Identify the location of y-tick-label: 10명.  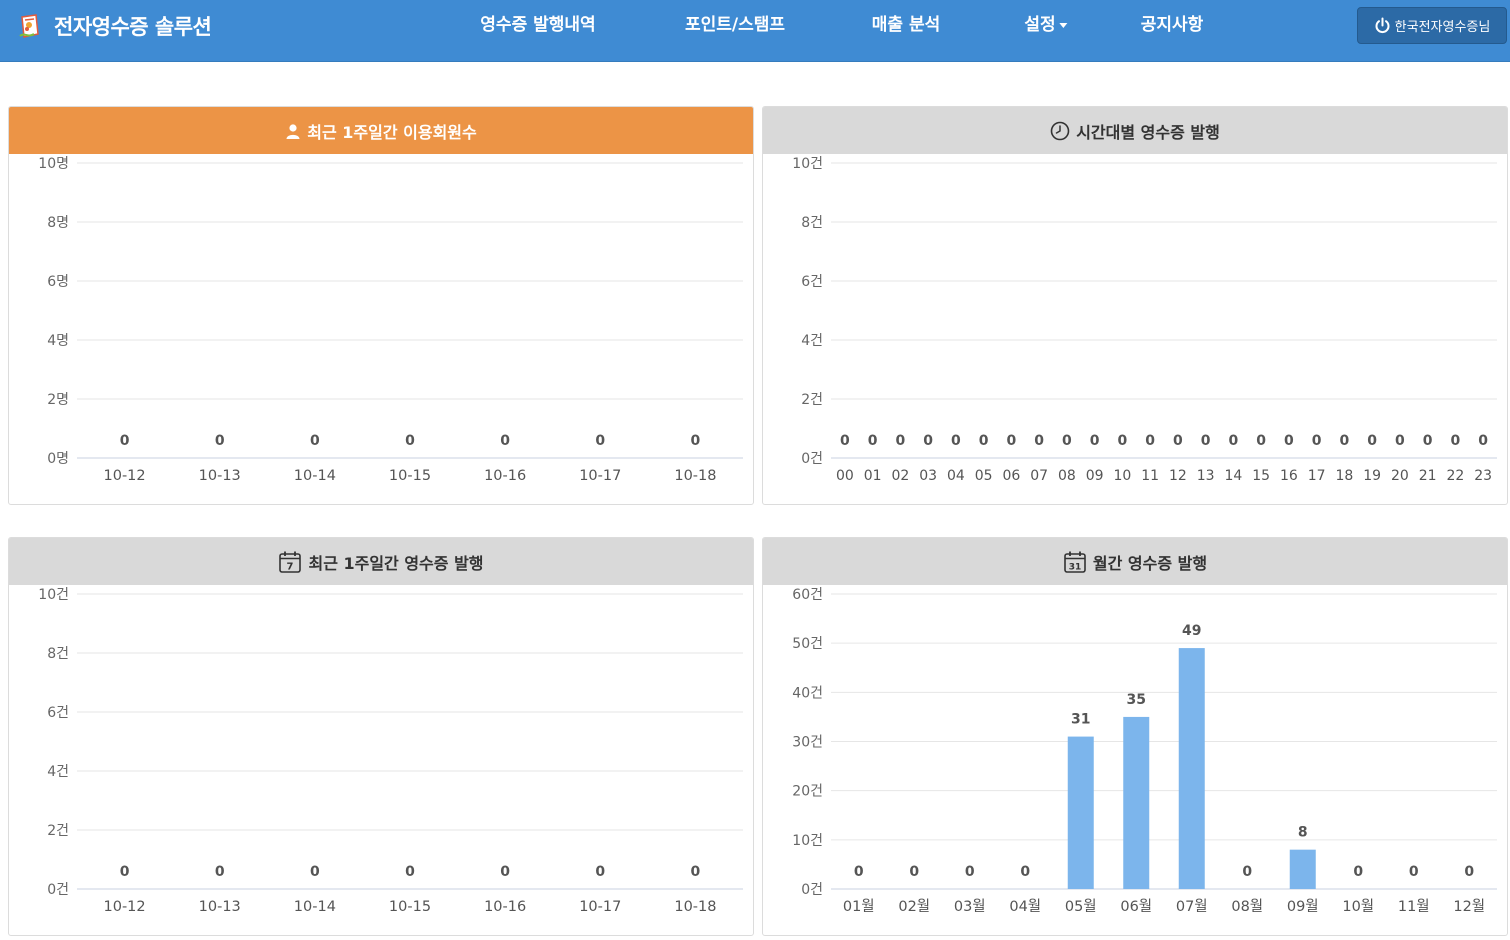
(53, 164).